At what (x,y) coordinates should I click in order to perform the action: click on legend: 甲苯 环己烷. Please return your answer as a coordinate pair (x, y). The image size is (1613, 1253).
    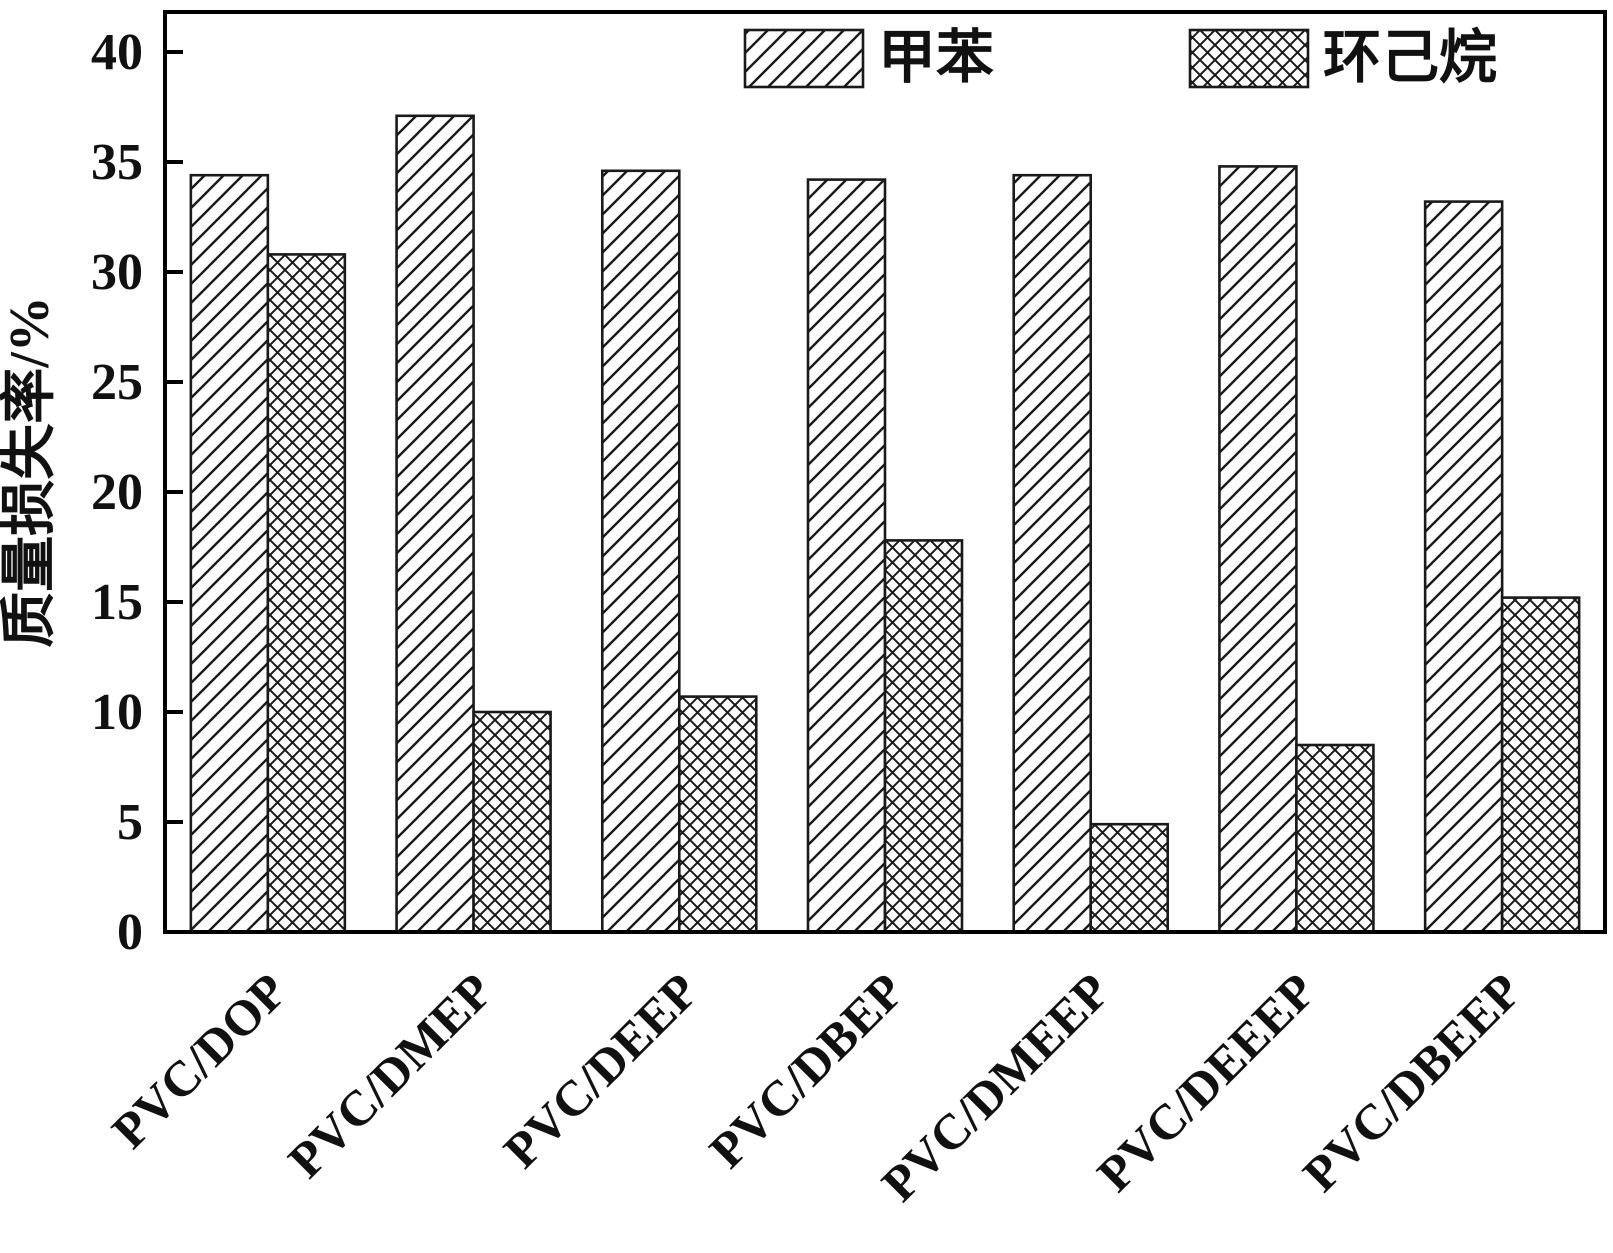
    Looking at the image, I should click on (1120, 57).